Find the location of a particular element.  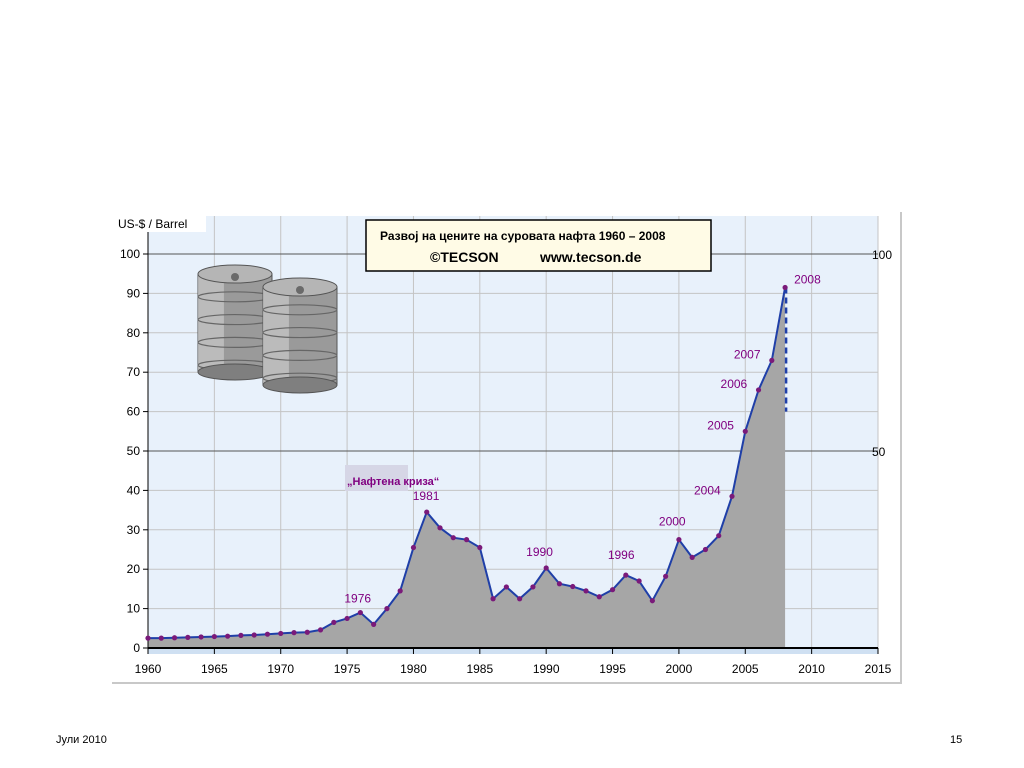

x-tick-label: 2010 is located at coordinates (811, 669).